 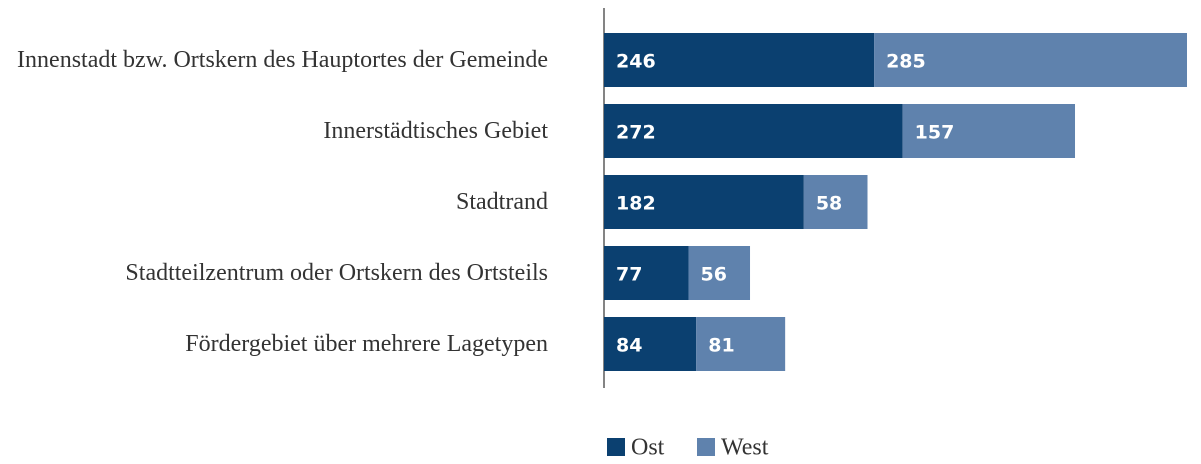 I want to click on legend-label: Ost, so click(x=648, y=448).